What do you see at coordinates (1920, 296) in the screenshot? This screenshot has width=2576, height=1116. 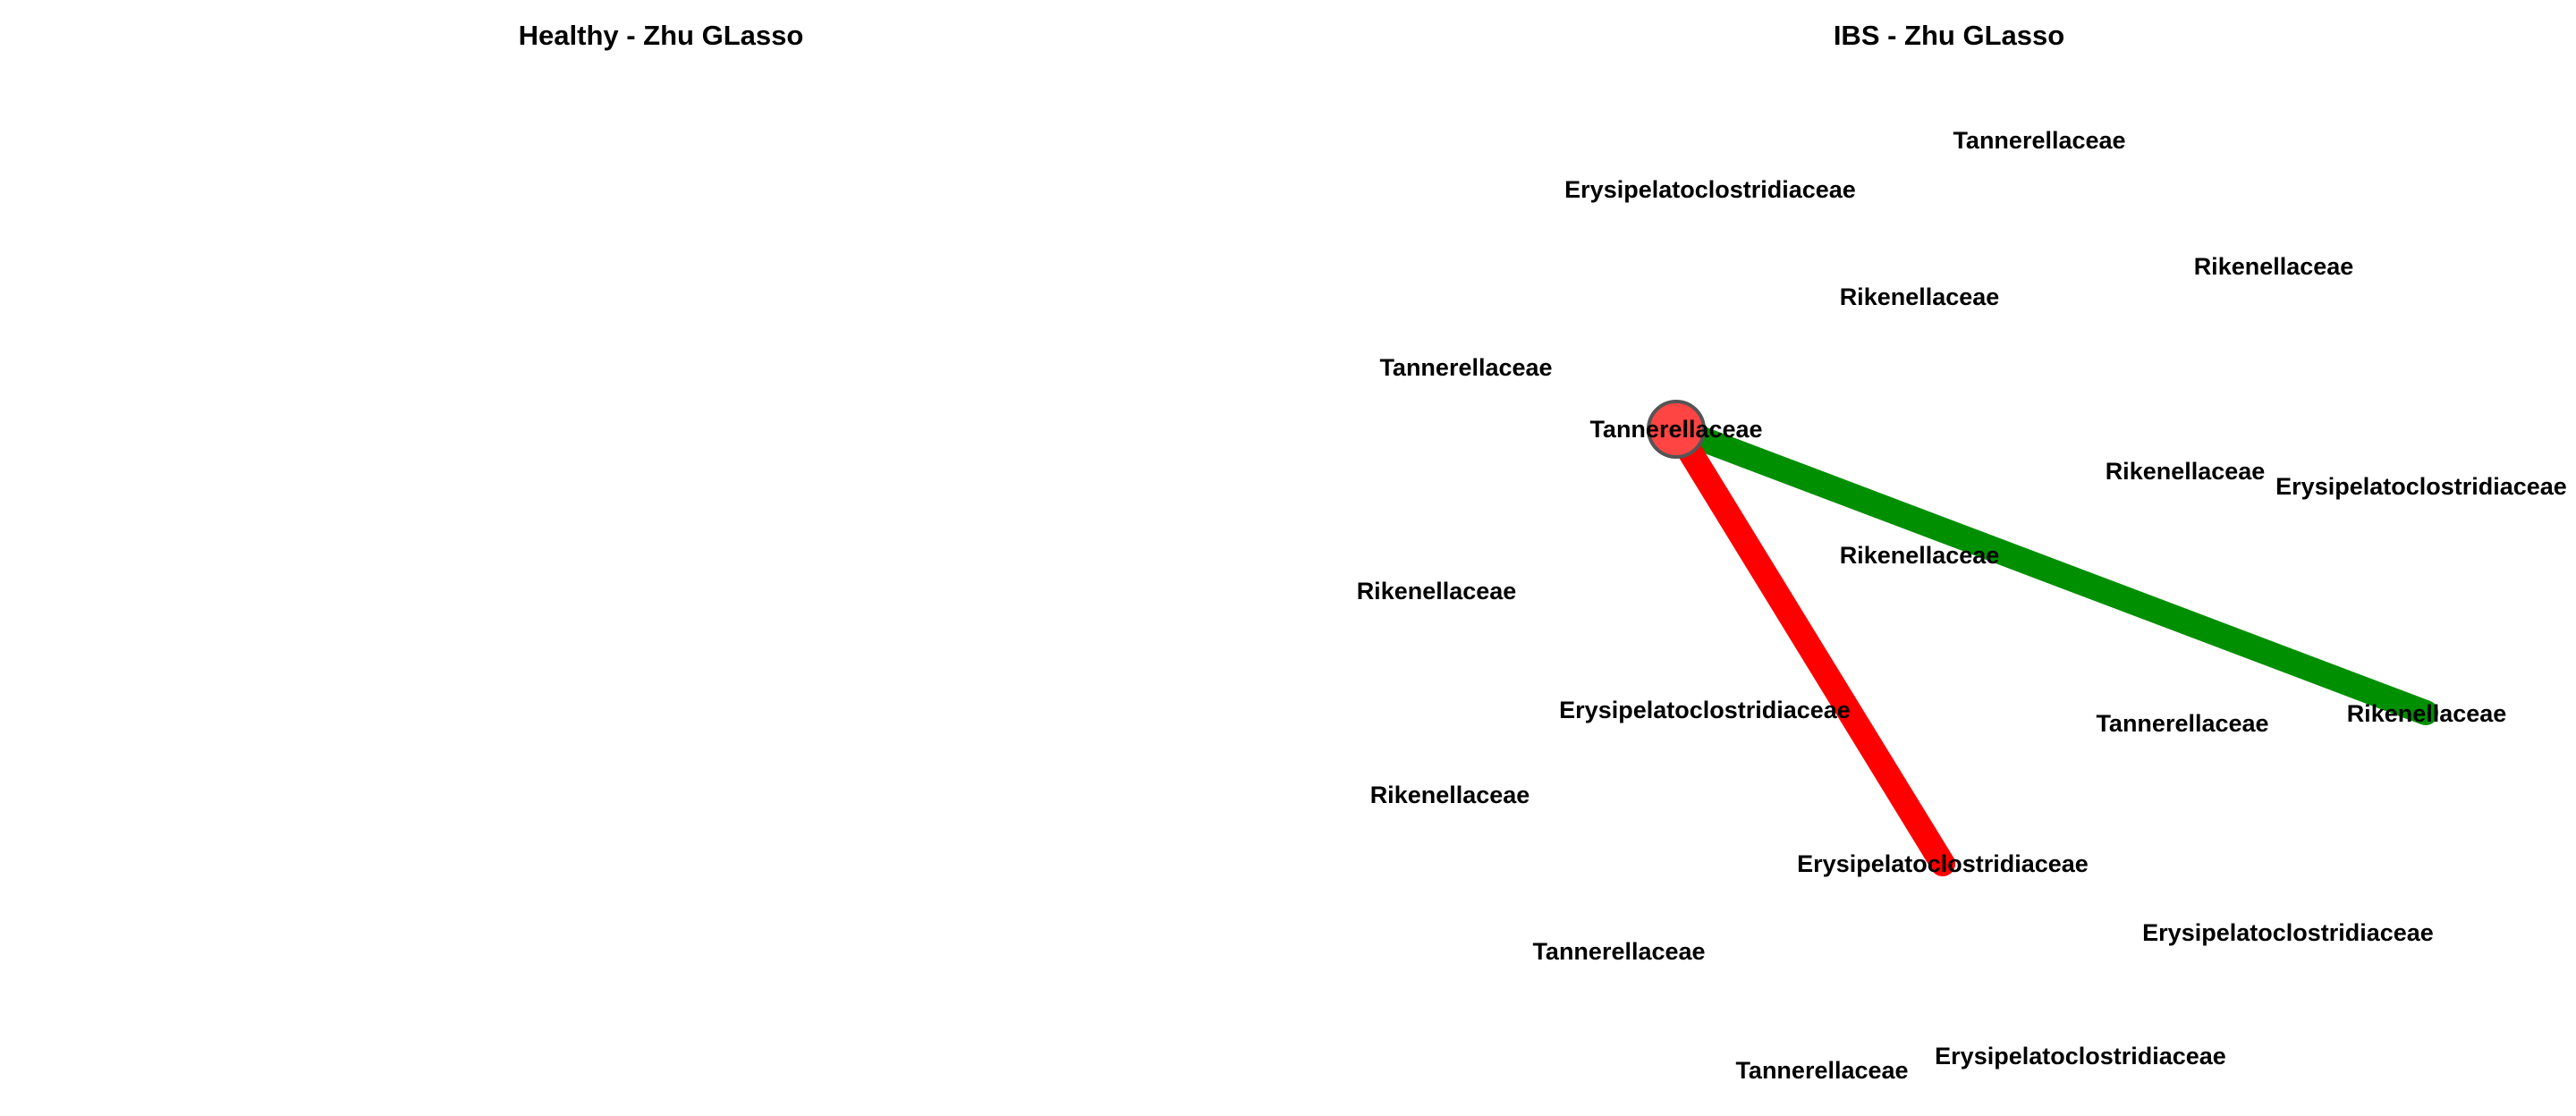 I see `node-label-n3: Rikenellaceae` at bounding box center [1920, 296].